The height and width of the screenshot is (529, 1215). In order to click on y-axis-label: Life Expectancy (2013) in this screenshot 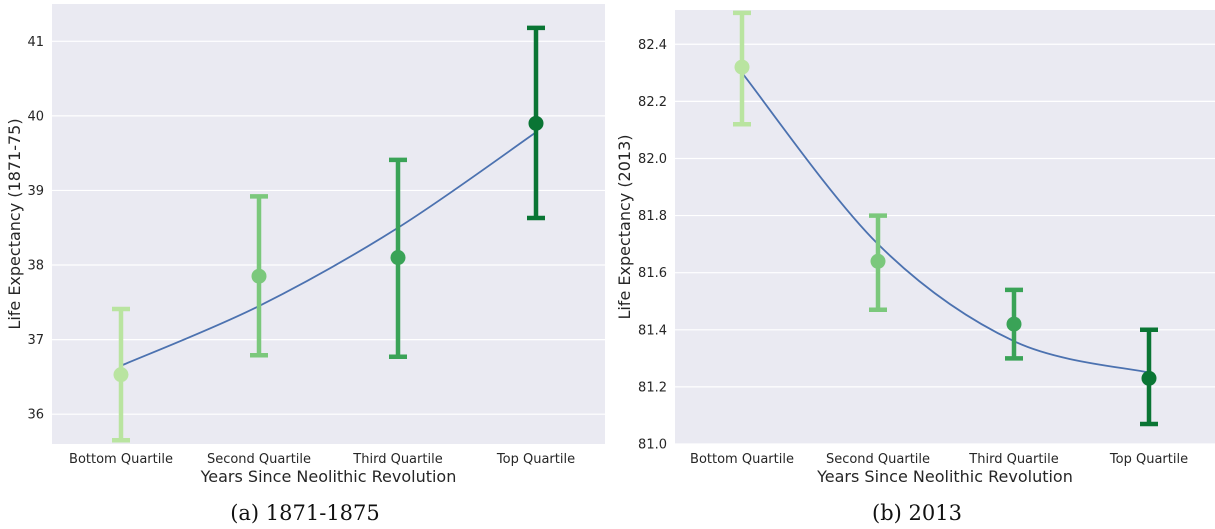, I will do `click(624, 226)`.